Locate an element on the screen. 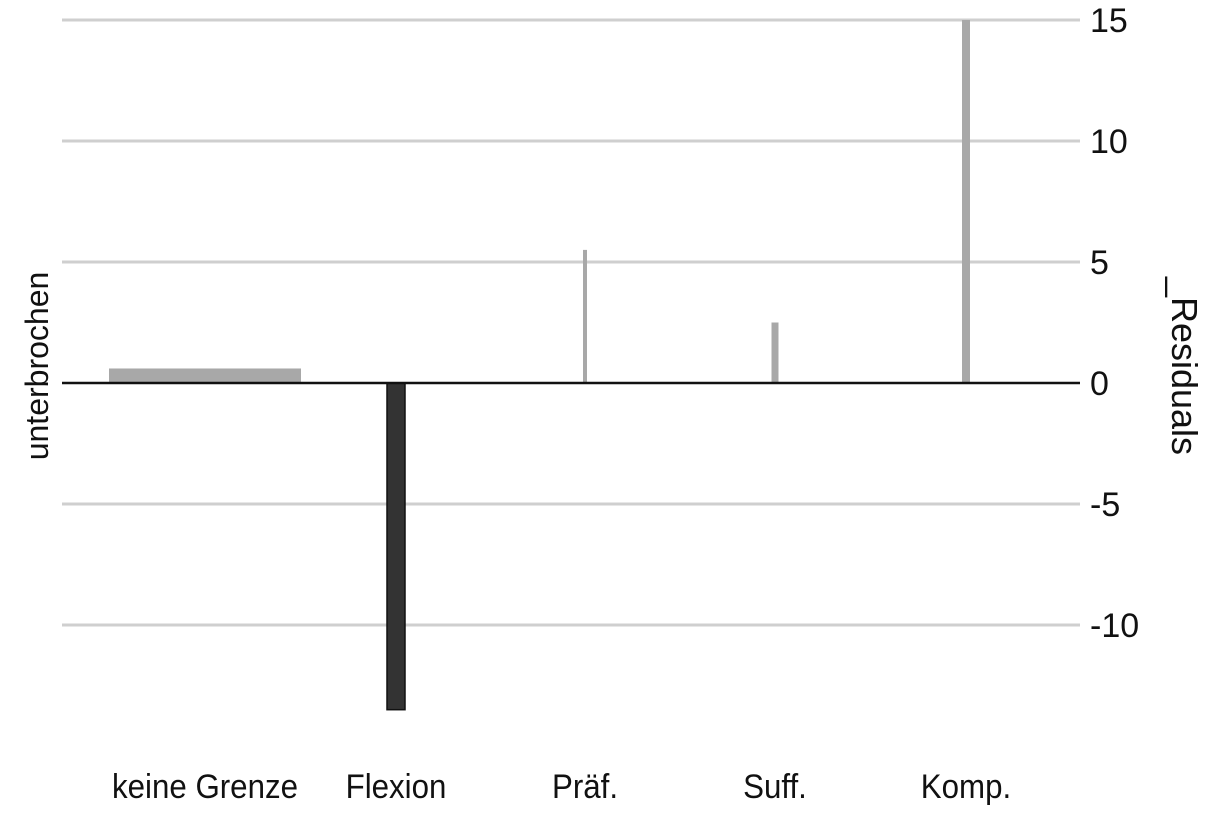 The image size is (1224, 813). bar-flexion is located at coordinates (396, 546).